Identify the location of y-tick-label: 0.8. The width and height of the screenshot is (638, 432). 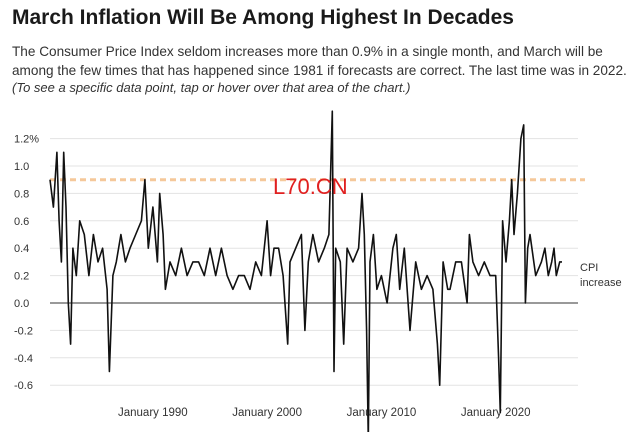
(21, 194).